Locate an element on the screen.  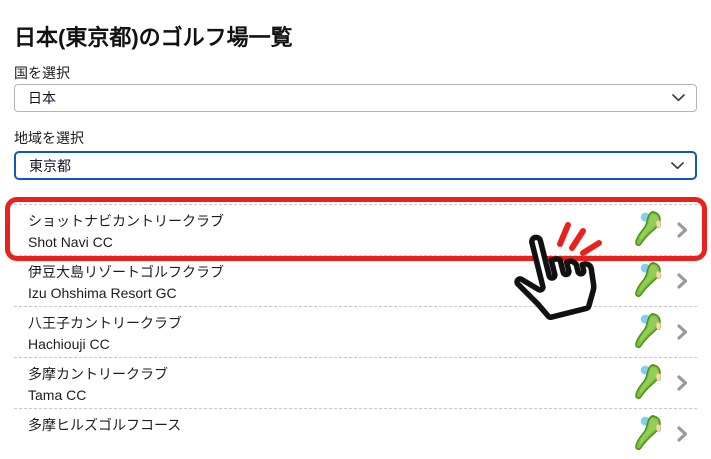
course-name-ja: 伊豆大島リゾートゴルフクラブ is located at coordinates (126, 272).